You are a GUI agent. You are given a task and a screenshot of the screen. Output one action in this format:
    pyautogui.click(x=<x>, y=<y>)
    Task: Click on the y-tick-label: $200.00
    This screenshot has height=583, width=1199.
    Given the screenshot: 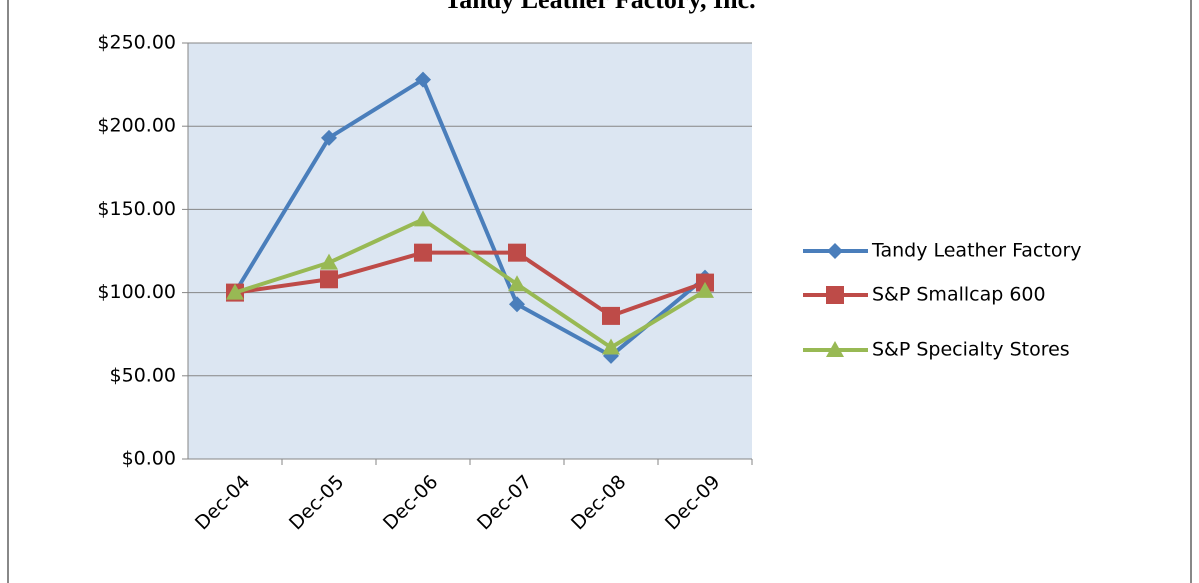 What is the action you would take?
    pyautogui.click(x=136, y=126)
    